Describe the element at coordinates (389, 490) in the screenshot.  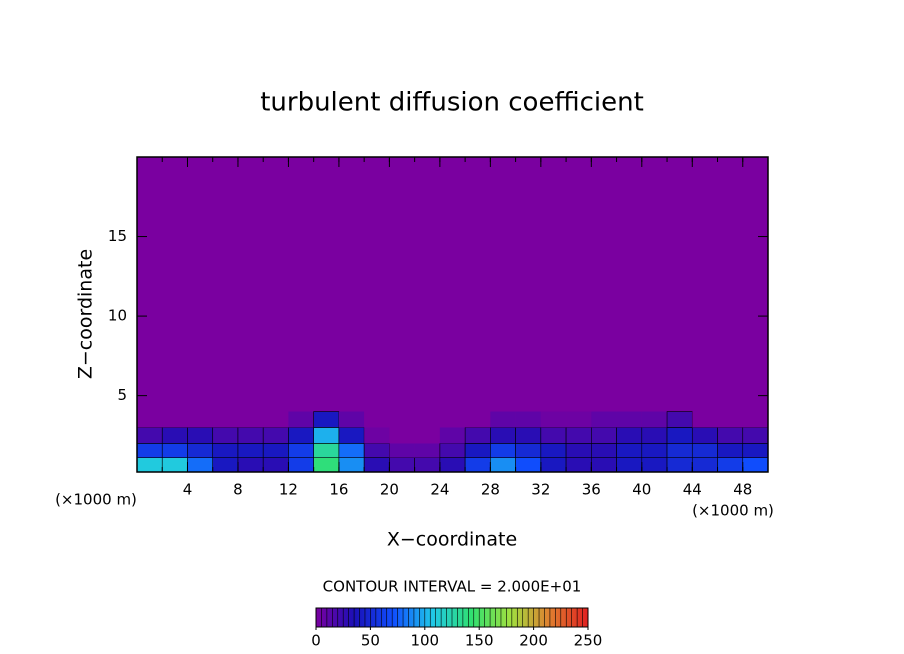
I see `x-tick-label: 20` at that location.